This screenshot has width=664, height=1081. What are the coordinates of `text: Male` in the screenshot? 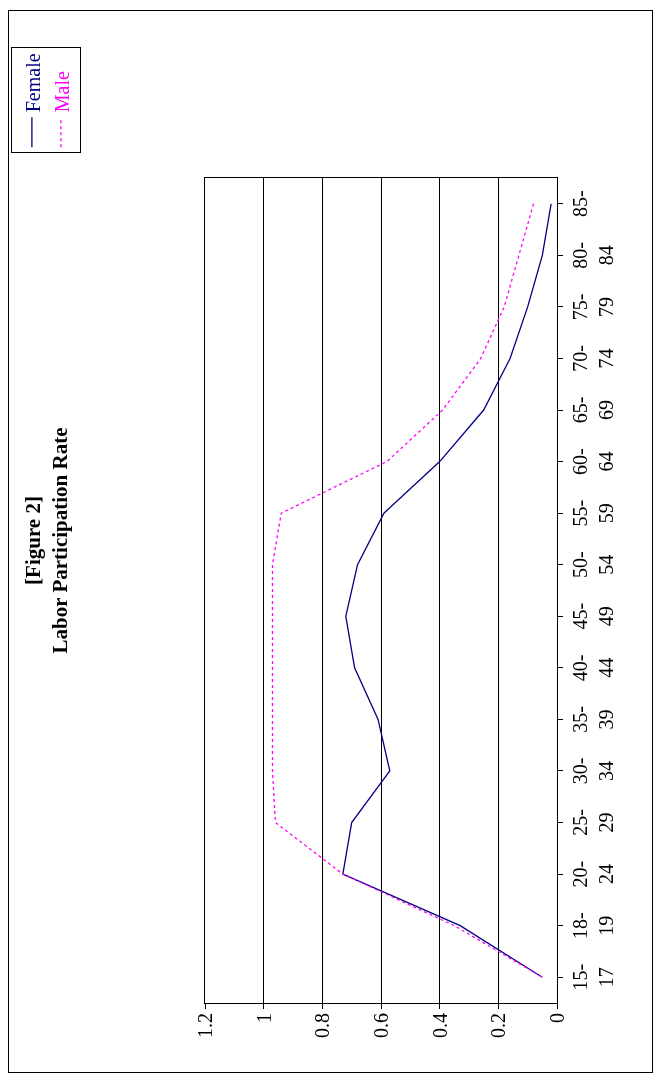 It's located at (61, 92).